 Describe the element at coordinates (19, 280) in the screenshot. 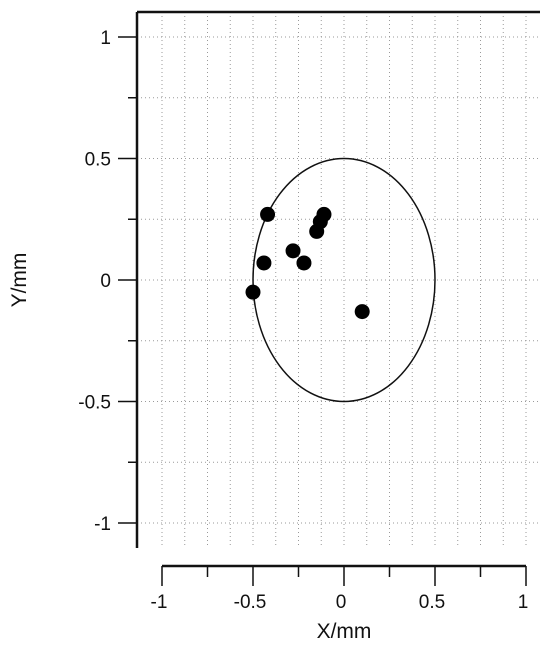

I see `y-axis-title: Y/mm` at that location.